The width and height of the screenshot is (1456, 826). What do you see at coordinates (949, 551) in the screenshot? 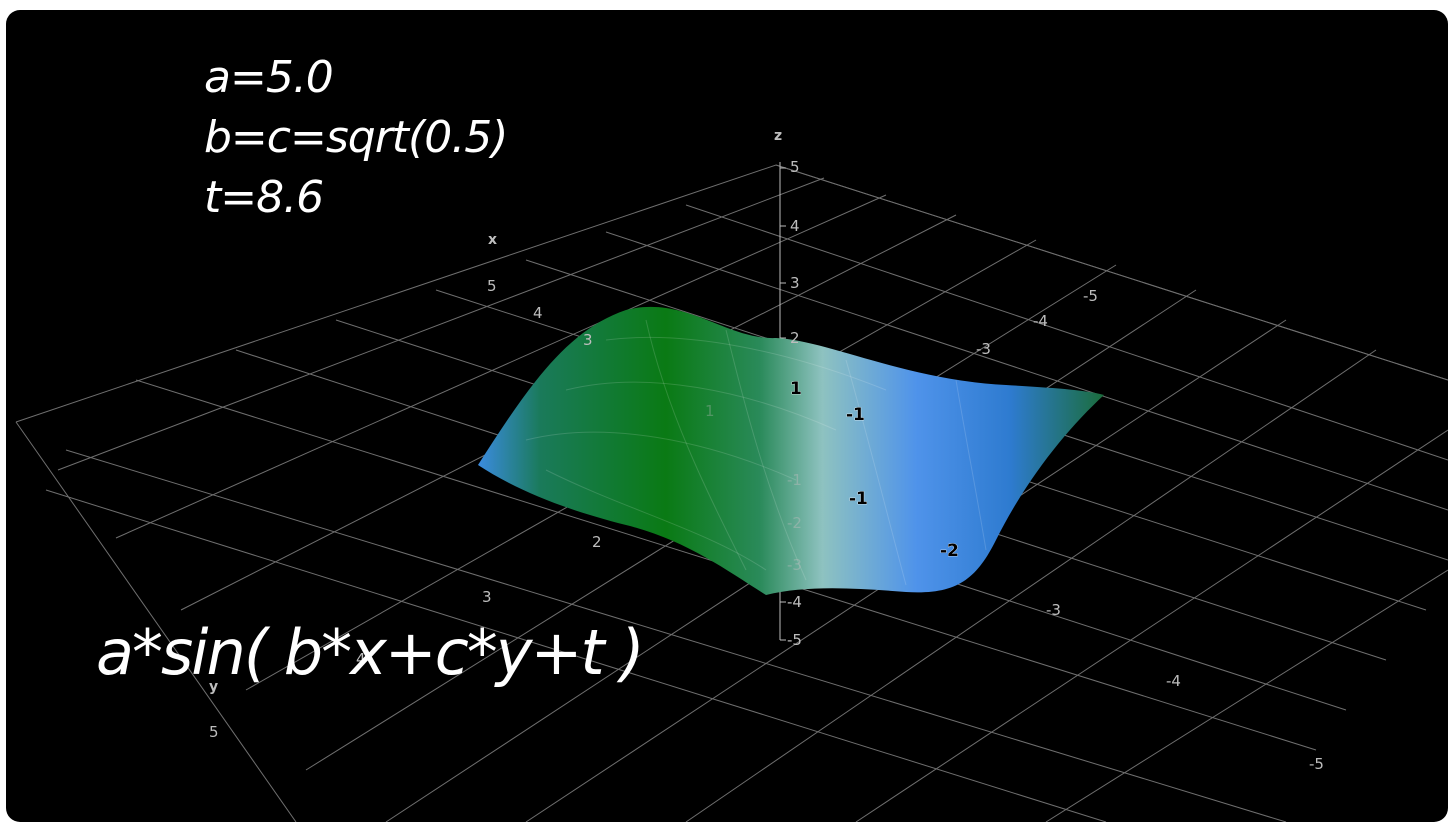
I see `contour-label: -2` at bounding box center [949, 551].